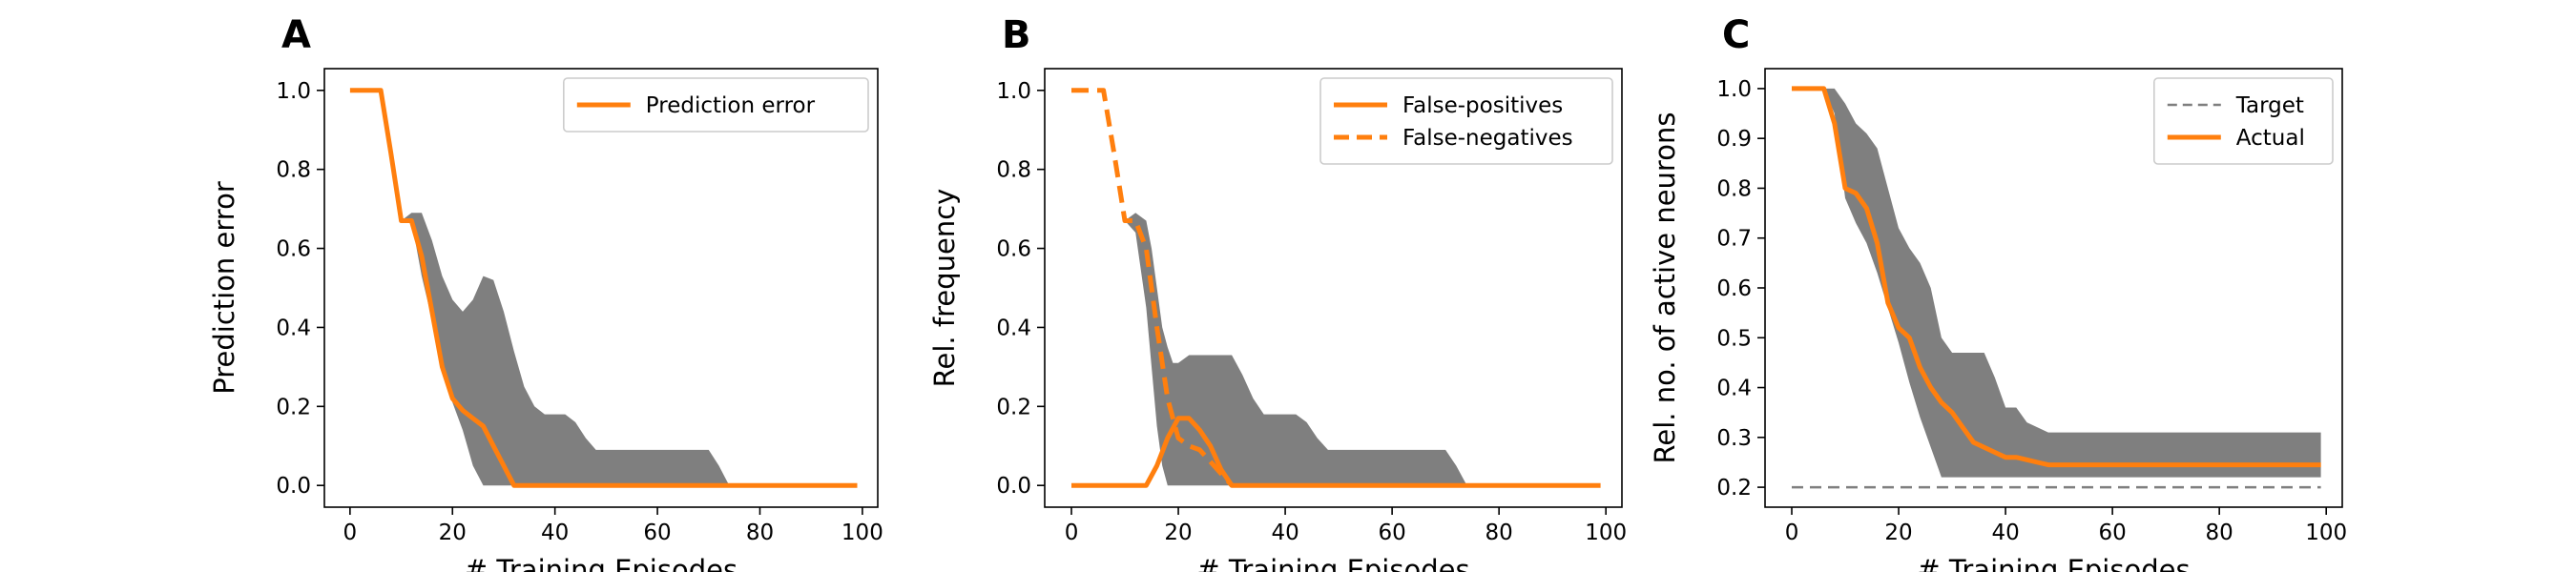 The width and height of the screenshot is (2576, 572). Describe the element at coordinates (1734, 338) in the screenshot. I see `y-tick-label: 0.5` at that location.